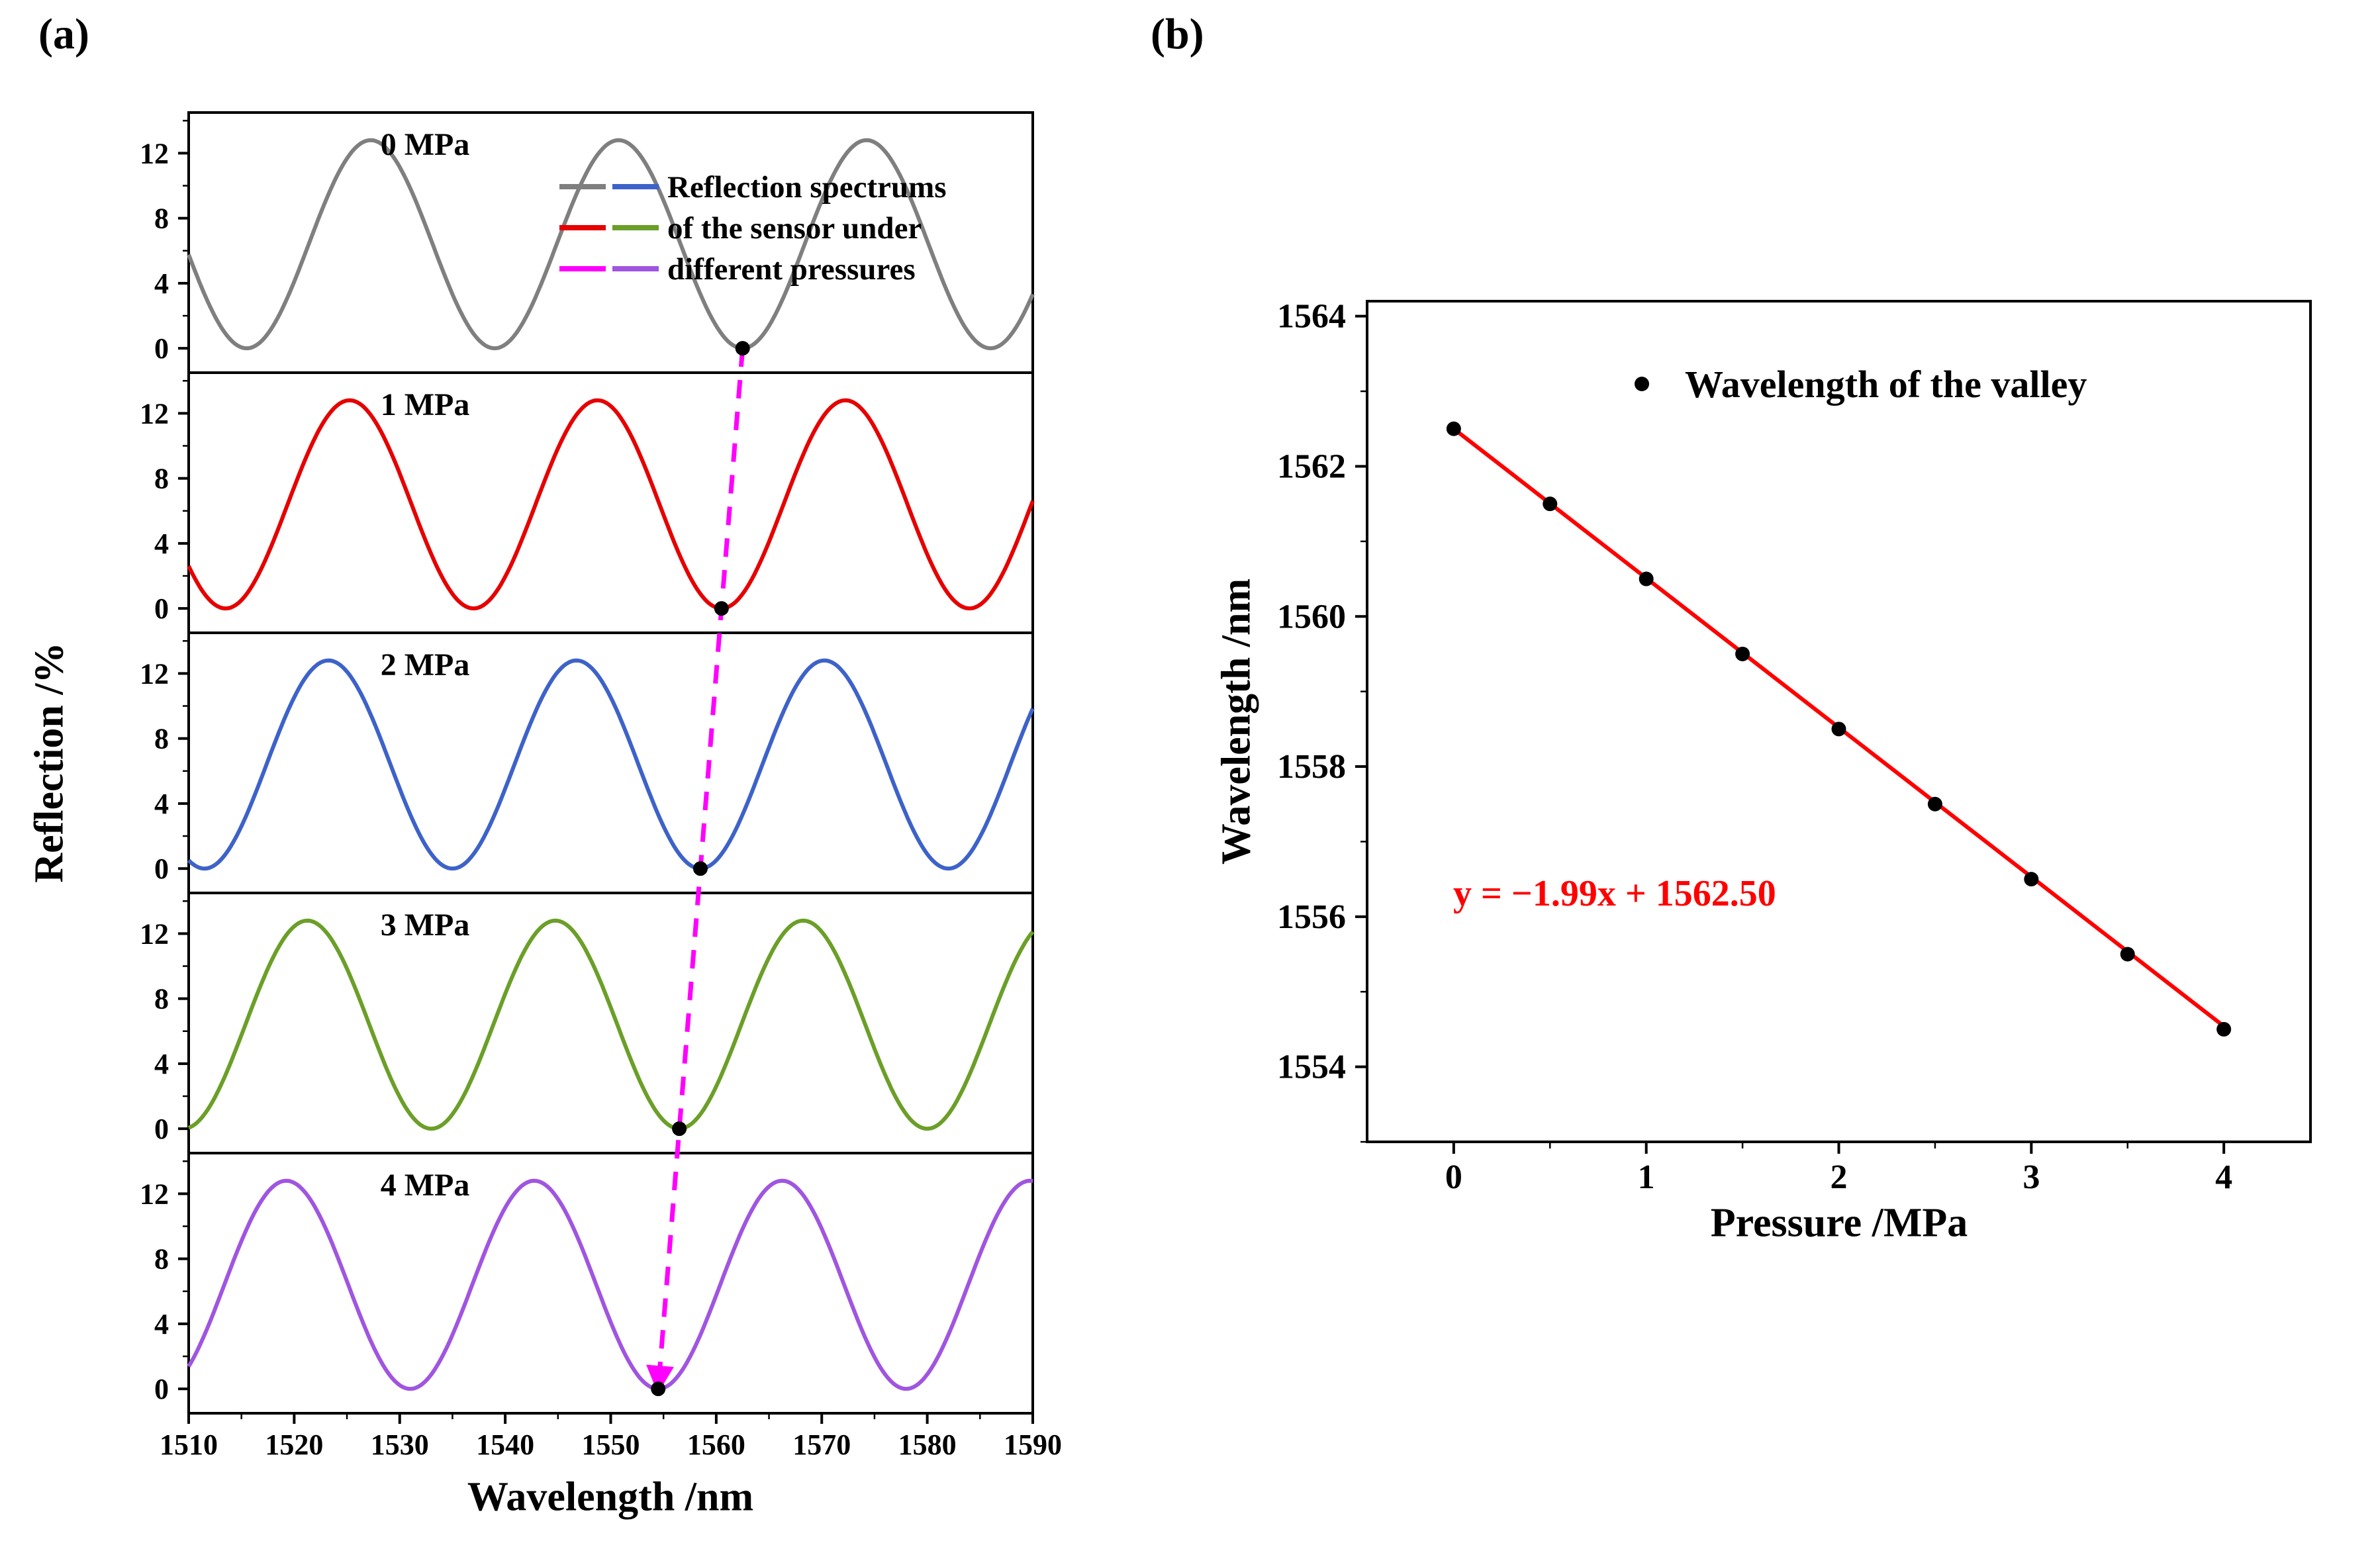 This screenshot has width=2380, height=1541. Describe the element at coordinates (505, 1444) in the screenshot. I see `x-tick-label: 1540` at that location.